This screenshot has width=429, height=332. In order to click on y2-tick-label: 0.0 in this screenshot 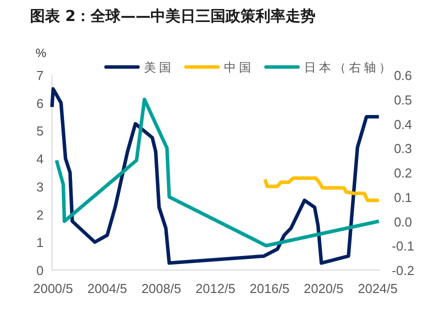, I will do `click(403, 222)`.